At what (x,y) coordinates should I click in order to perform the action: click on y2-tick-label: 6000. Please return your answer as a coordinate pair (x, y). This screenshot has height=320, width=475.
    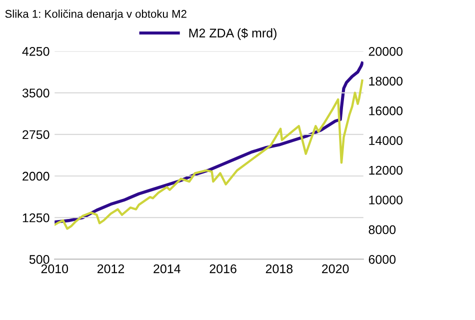
    Looking at the image, I should click on (382, 259).